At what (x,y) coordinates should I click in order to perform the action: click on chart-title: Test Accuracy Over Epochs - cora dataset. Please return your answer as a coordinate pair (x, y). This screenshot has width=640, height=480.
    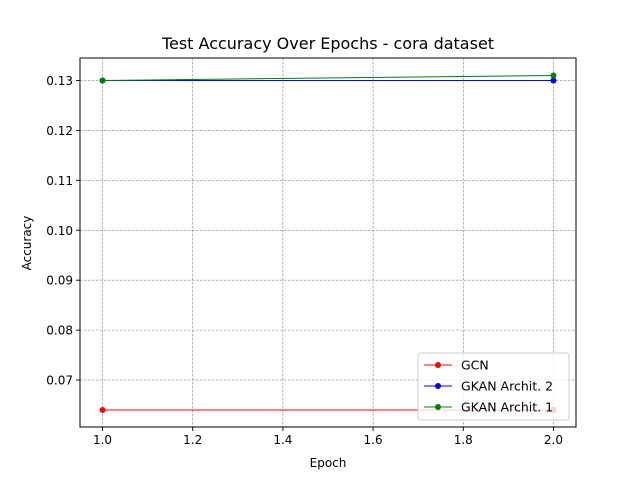
    Looking at the image, I should click on (327, 43).